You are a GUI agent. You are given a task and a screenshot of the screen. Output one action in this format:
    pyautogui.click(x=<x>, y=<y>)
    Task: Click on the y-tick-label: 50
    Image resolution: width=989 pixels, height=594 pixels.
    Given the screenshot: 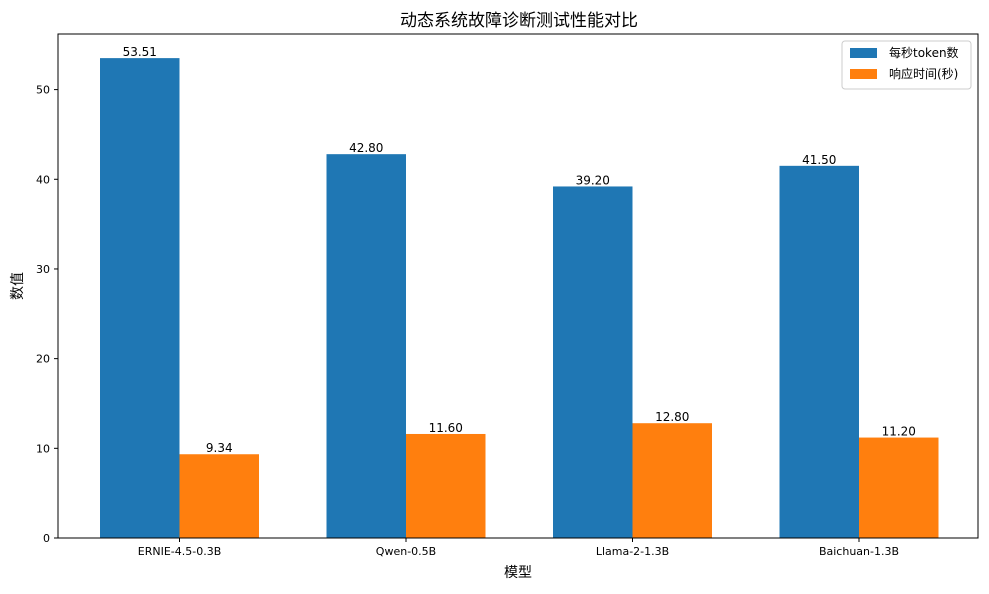 What is the action you would take?
    pyautogui.click(x=43, y=90)
    